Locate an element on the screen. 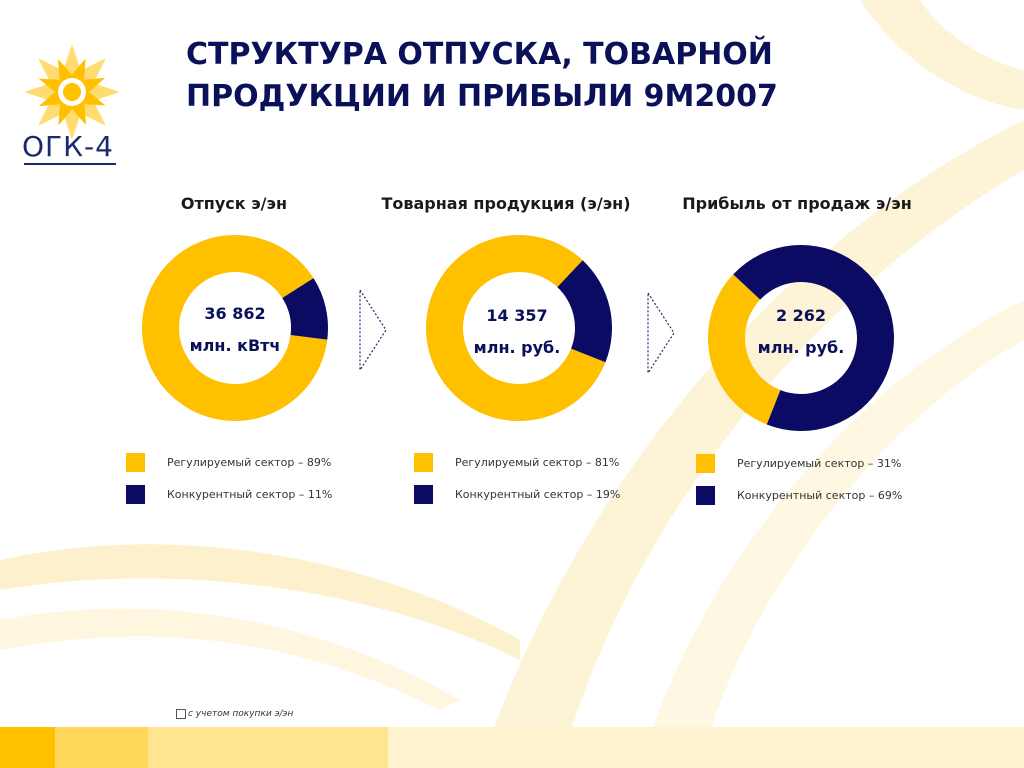 This screenshot has height=768, width=1024. logo-text: ОГК-4 is located at coordinates (68, 146).